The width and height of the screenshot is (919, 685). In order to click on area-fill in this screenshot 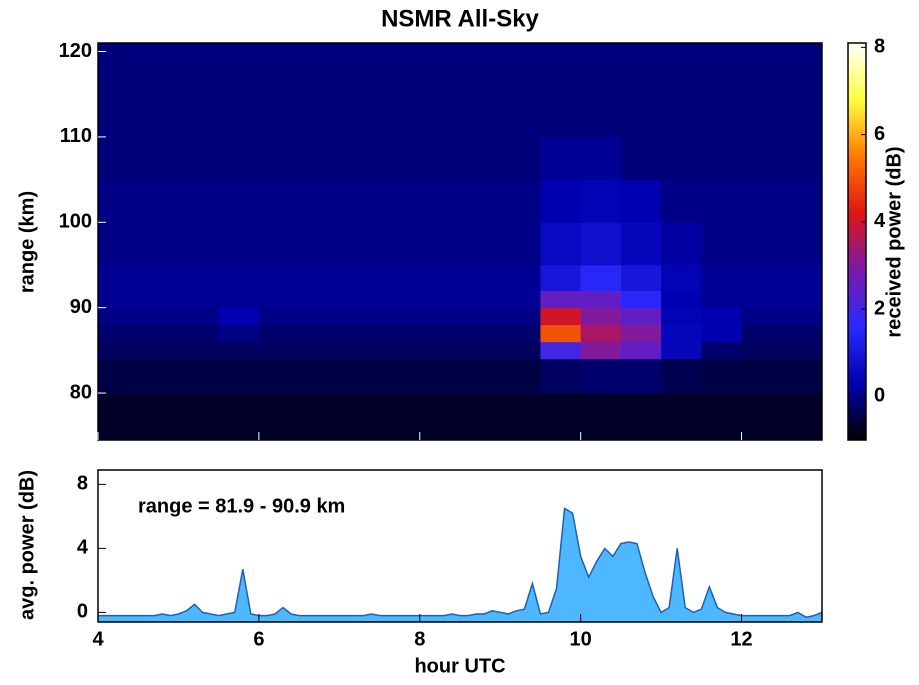, I will do `click(460, 565)`.